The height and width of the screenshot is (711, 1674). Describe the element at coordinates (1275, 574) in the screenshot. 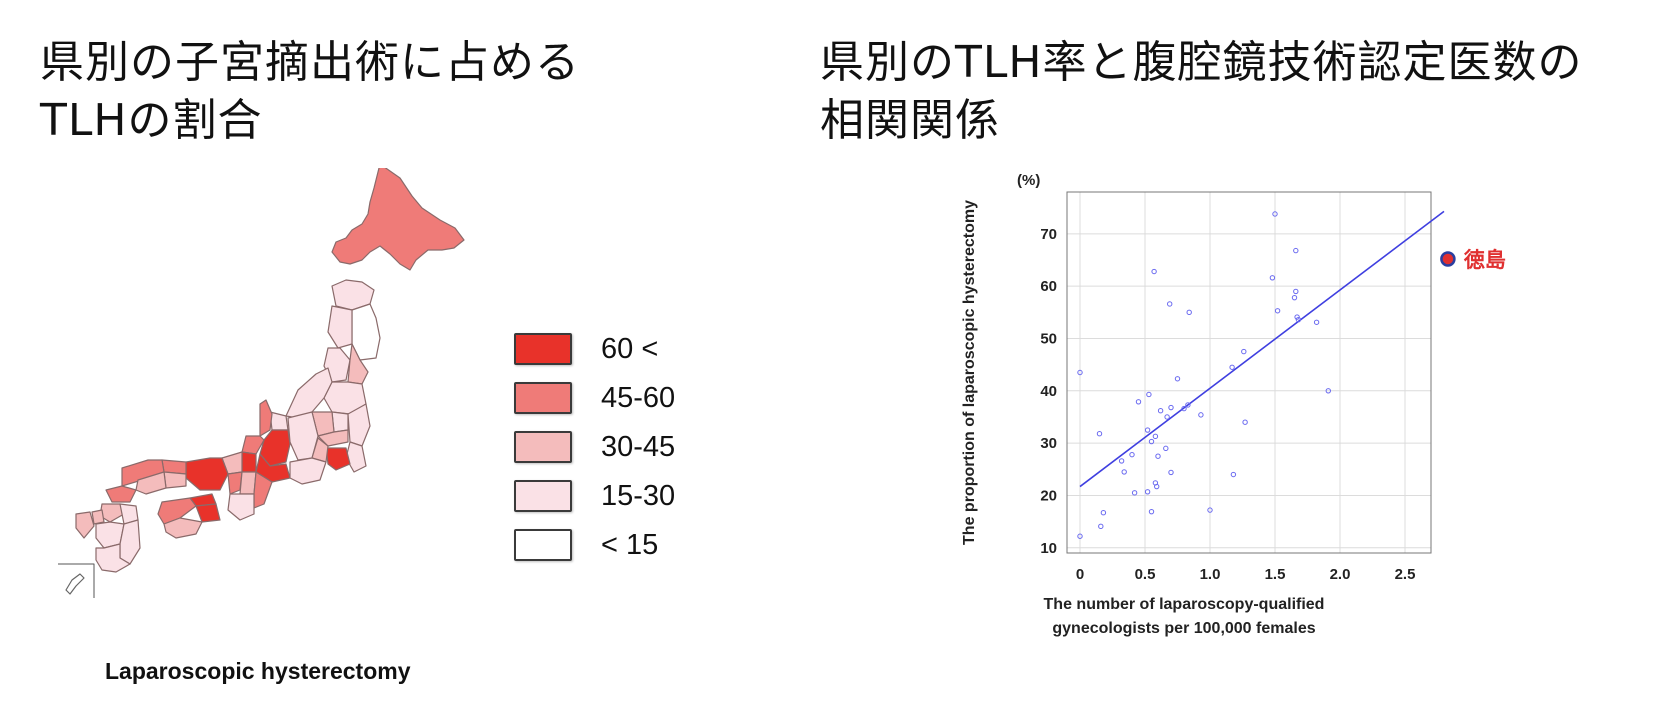

I see `x-tick-label: 1.5` at that location.